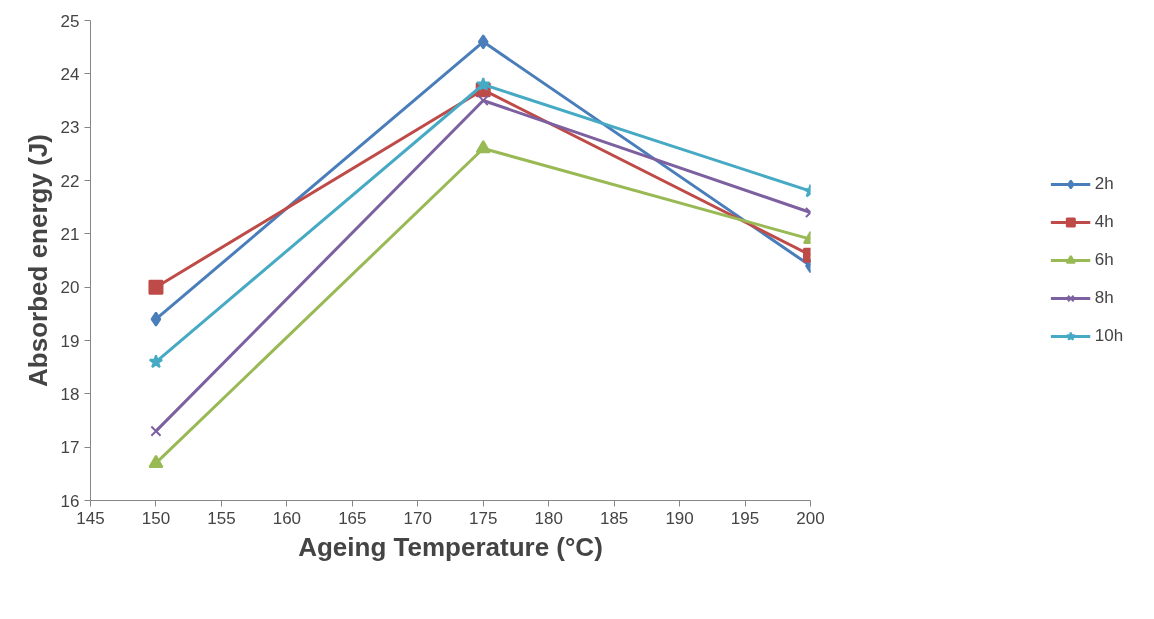 The image size is (1154, 619). I want to click on legend-label: 2h, so click(1104, 184).